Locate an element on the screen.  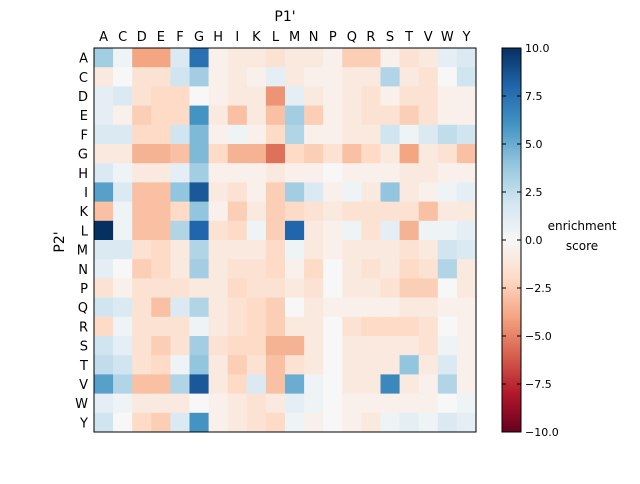
heatmap-cell-D-G is located at coordinates (199, 96).